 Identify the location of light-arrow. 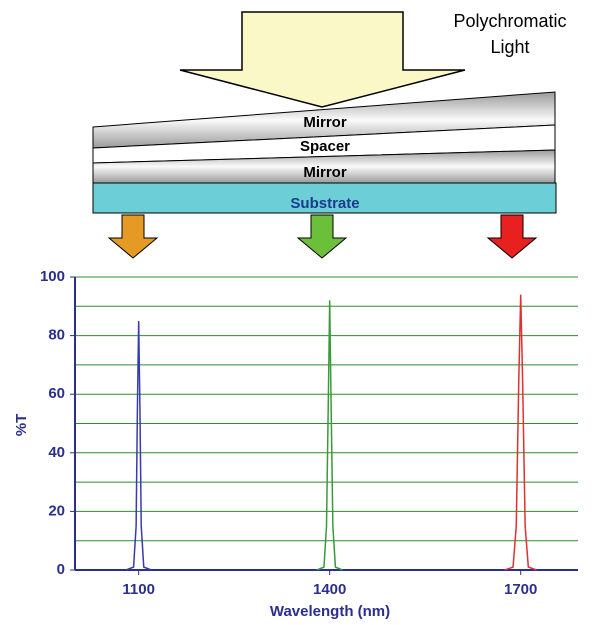
(322, 59).